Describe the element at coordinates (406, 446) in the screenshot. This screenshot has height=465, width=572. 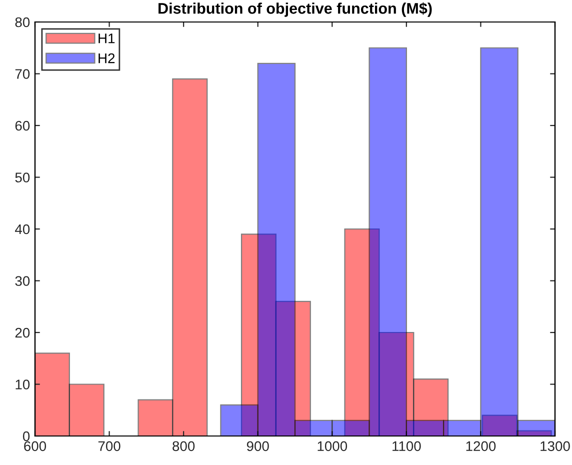
I see `x-tick-label: 1100` at that location.